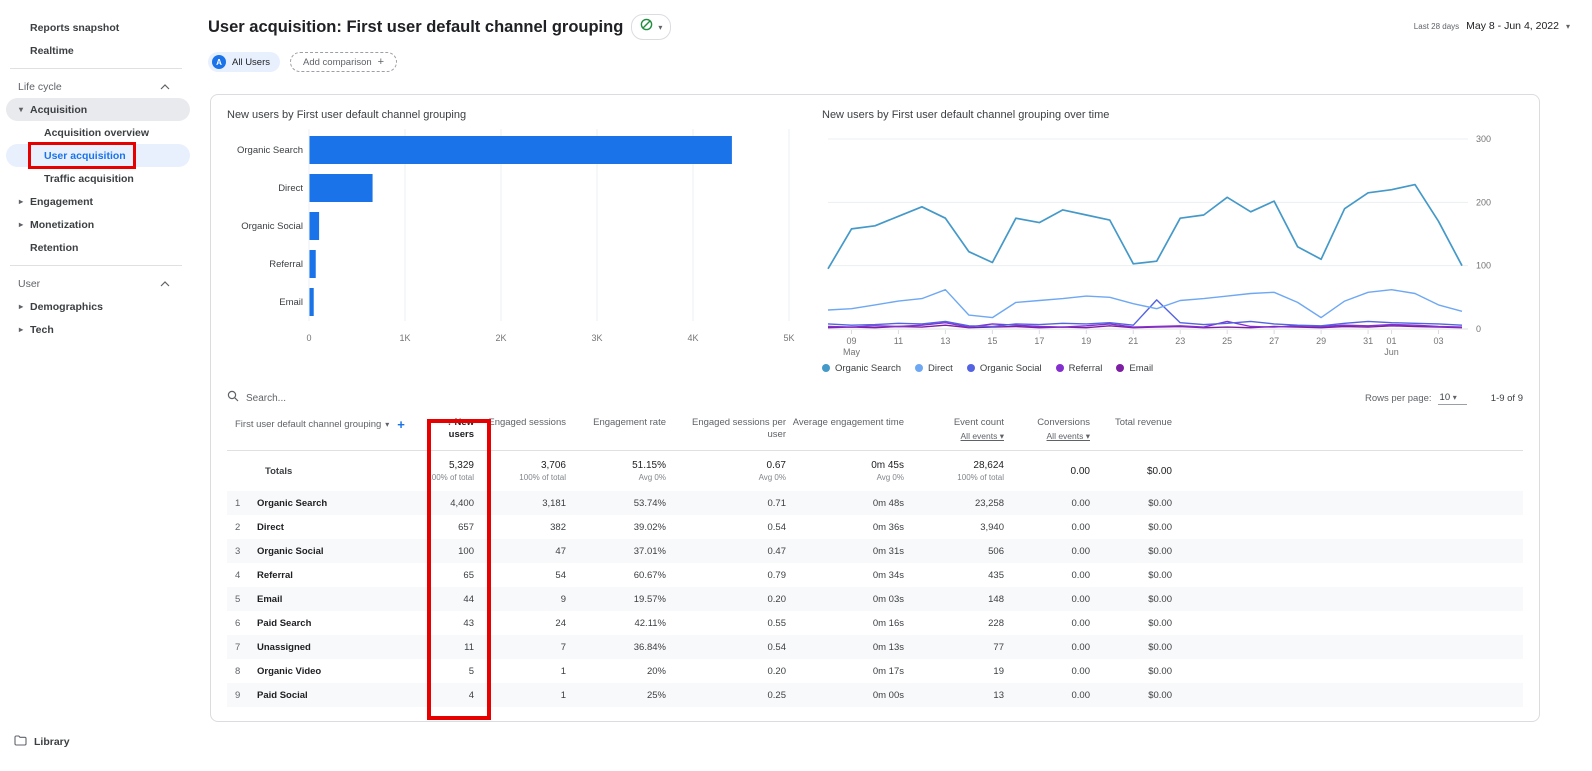 This screenshot has height=771, width=1592. I want to click on metric-cell: 54, so click(560, 575).